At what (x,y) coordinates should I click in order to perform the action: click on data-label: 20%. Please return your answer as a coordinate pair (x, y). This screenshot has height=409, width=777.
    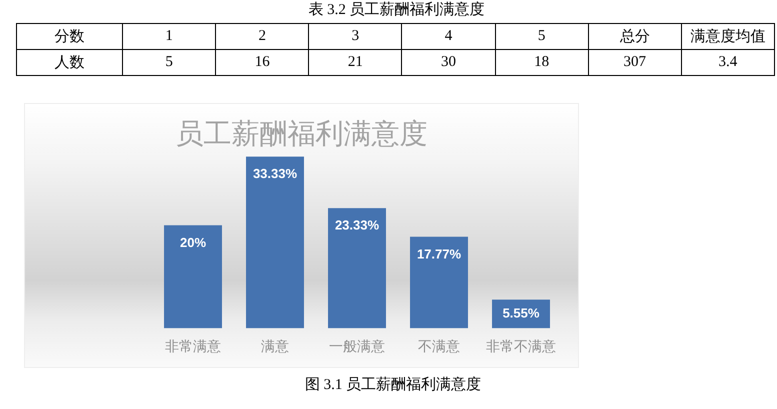
    Looking at the image, I should click on (193, 242).